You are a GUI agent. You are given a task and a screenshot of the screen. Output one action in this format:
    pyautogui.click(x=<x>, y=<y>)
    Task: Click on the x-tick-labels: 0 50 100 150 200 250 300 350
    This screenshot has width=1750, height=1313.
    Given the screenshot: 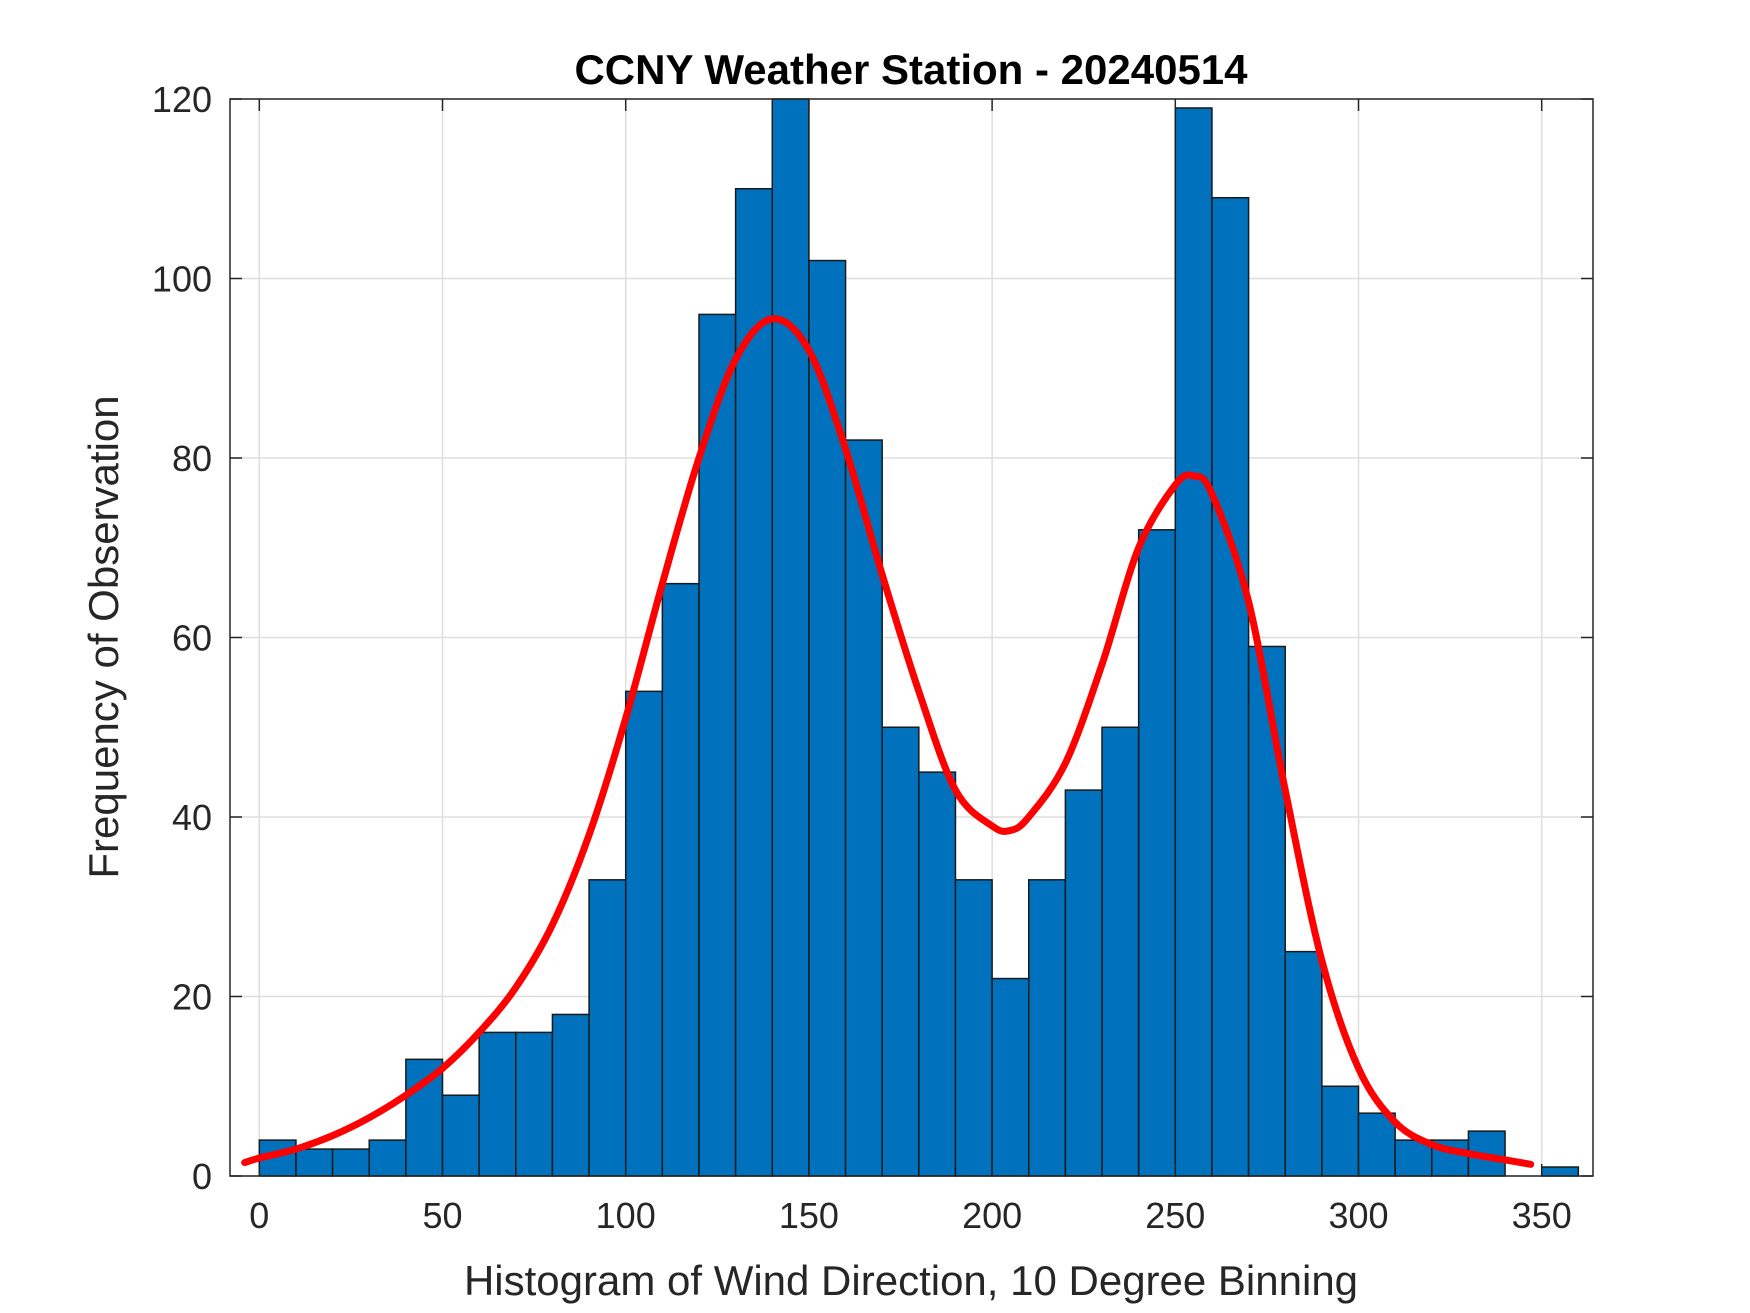 What is the action you would take?
    pyautogui.click(x=910, y=1215)
    